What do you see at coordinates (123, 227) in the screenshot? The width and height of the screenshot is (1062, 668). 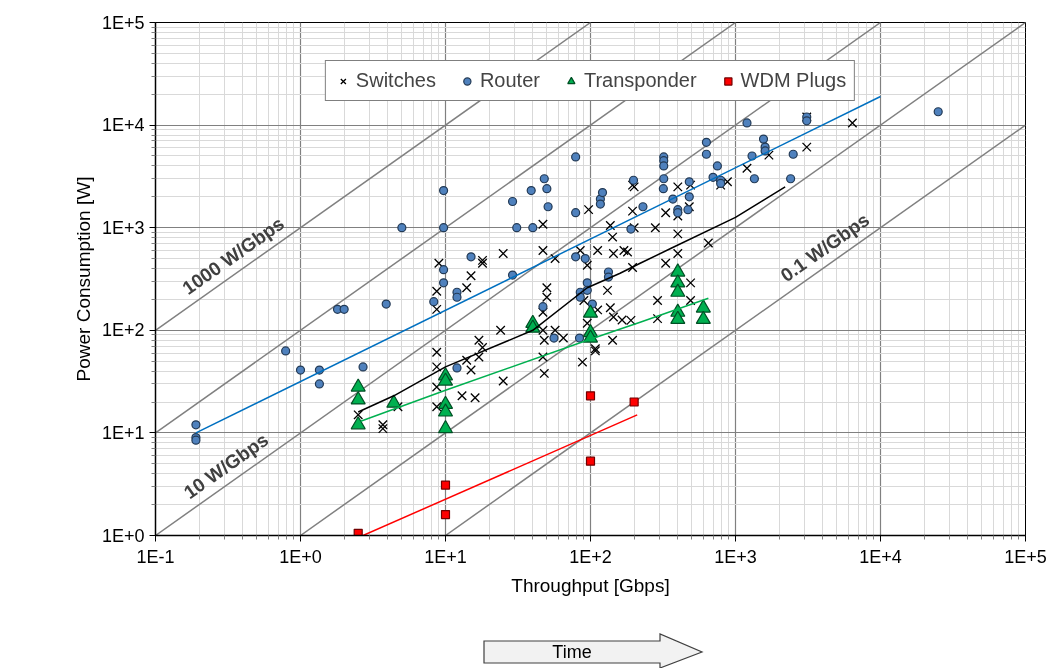 I see `y-tick-label: 1E+3` at bounding box center [123, 227].